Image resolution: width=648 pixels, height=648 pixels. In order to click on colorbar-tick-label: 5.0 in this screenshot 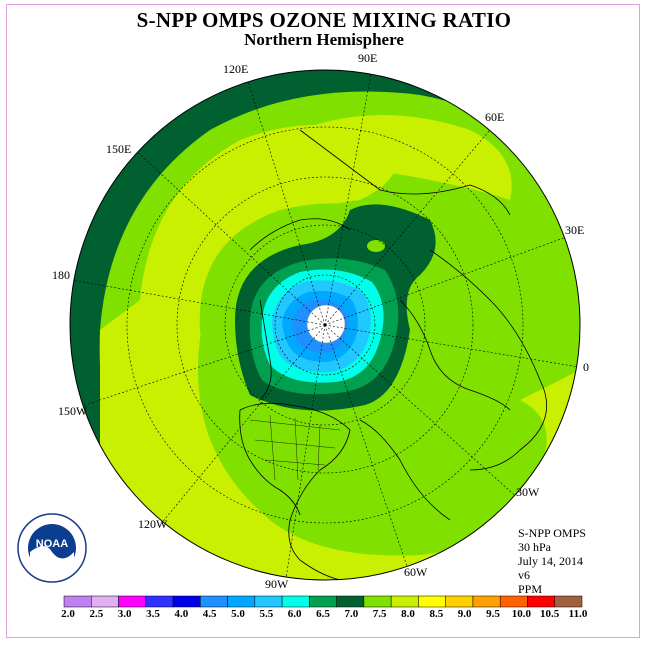, I will do `click(238, 614)`.